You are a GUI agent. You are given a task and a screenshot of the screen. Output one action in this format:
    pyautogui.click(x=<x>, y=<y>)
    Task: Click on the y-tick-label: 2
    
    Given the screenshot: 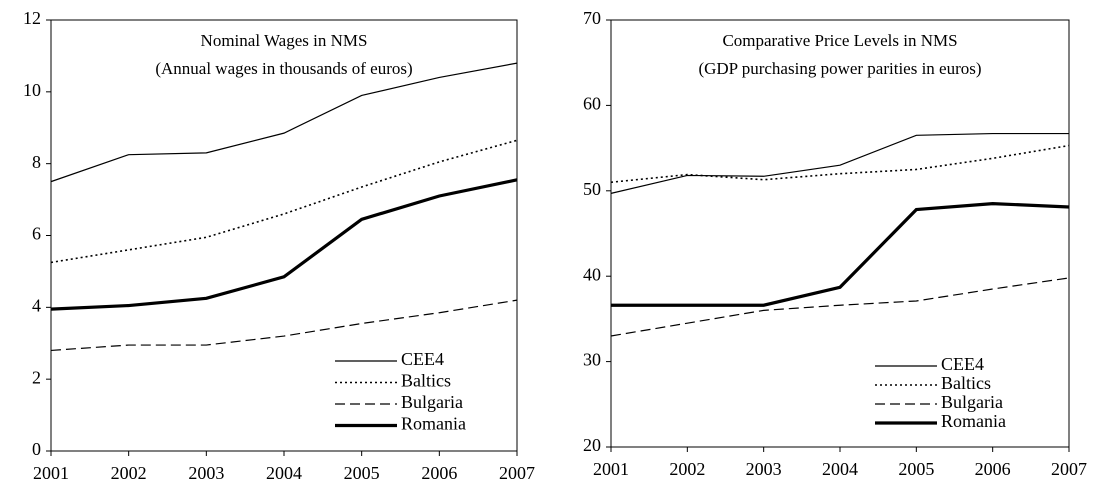 What is the action you would take?
    pyautogui.click(x=36, y=377)
    